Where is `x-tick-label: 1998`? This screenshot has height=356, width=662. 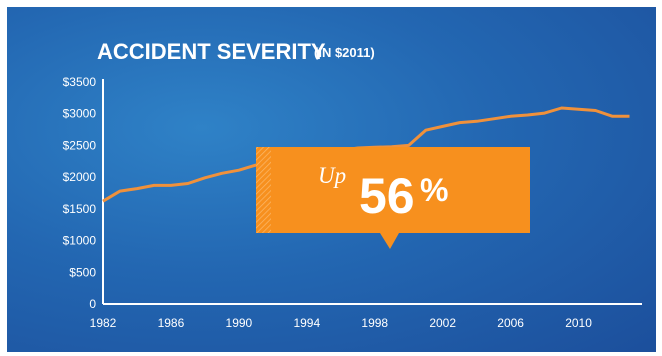
x-tick-label: 1998 is located at coordinates (374, 323).